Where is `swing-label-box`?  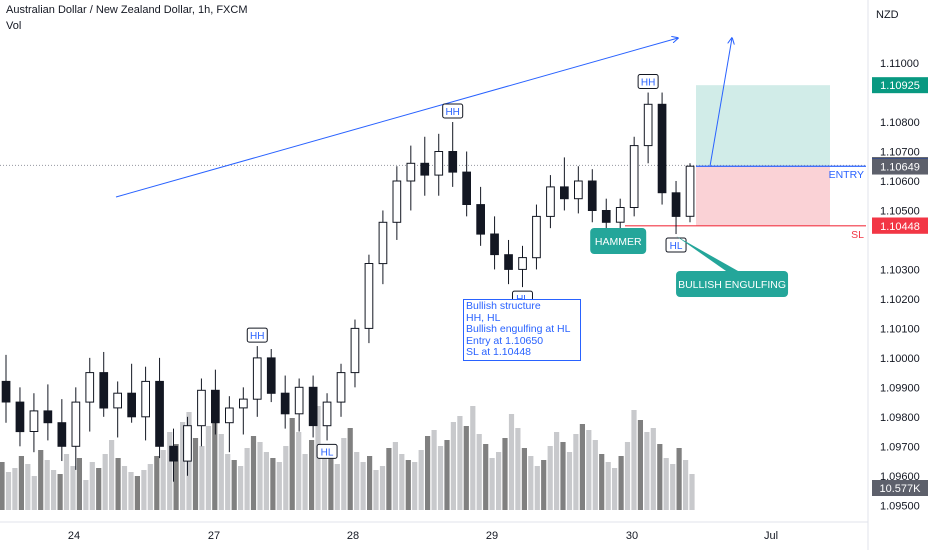
swing-label-box is located at coordinates (327, 451).